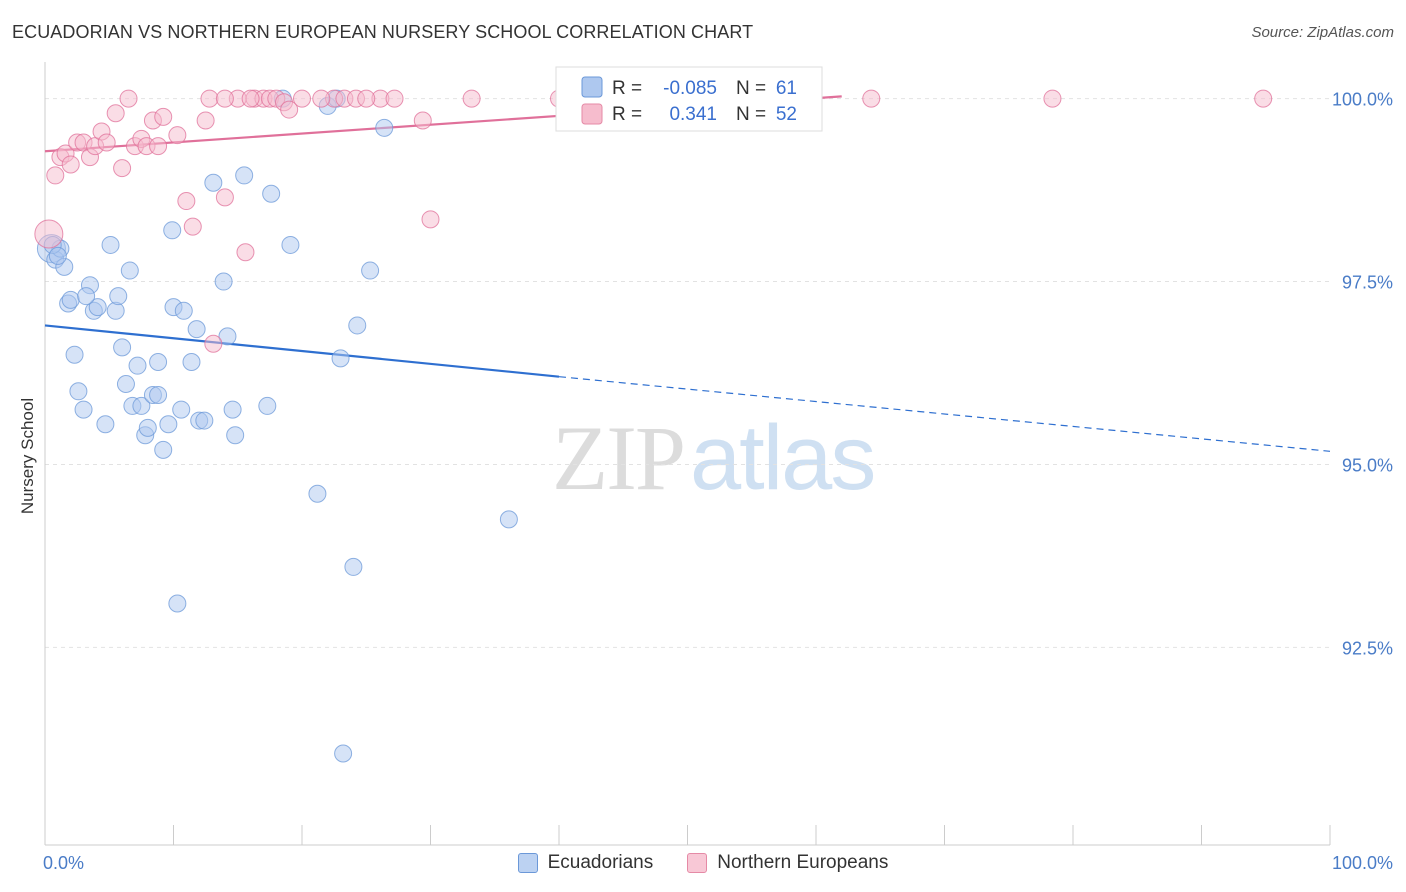 Image resolution: width=1406 pixels, height=892 pixels. Describe the element at coordinates (690, 88) in the screenshot. I see `legend-r-value-1: -0.085` at that location.